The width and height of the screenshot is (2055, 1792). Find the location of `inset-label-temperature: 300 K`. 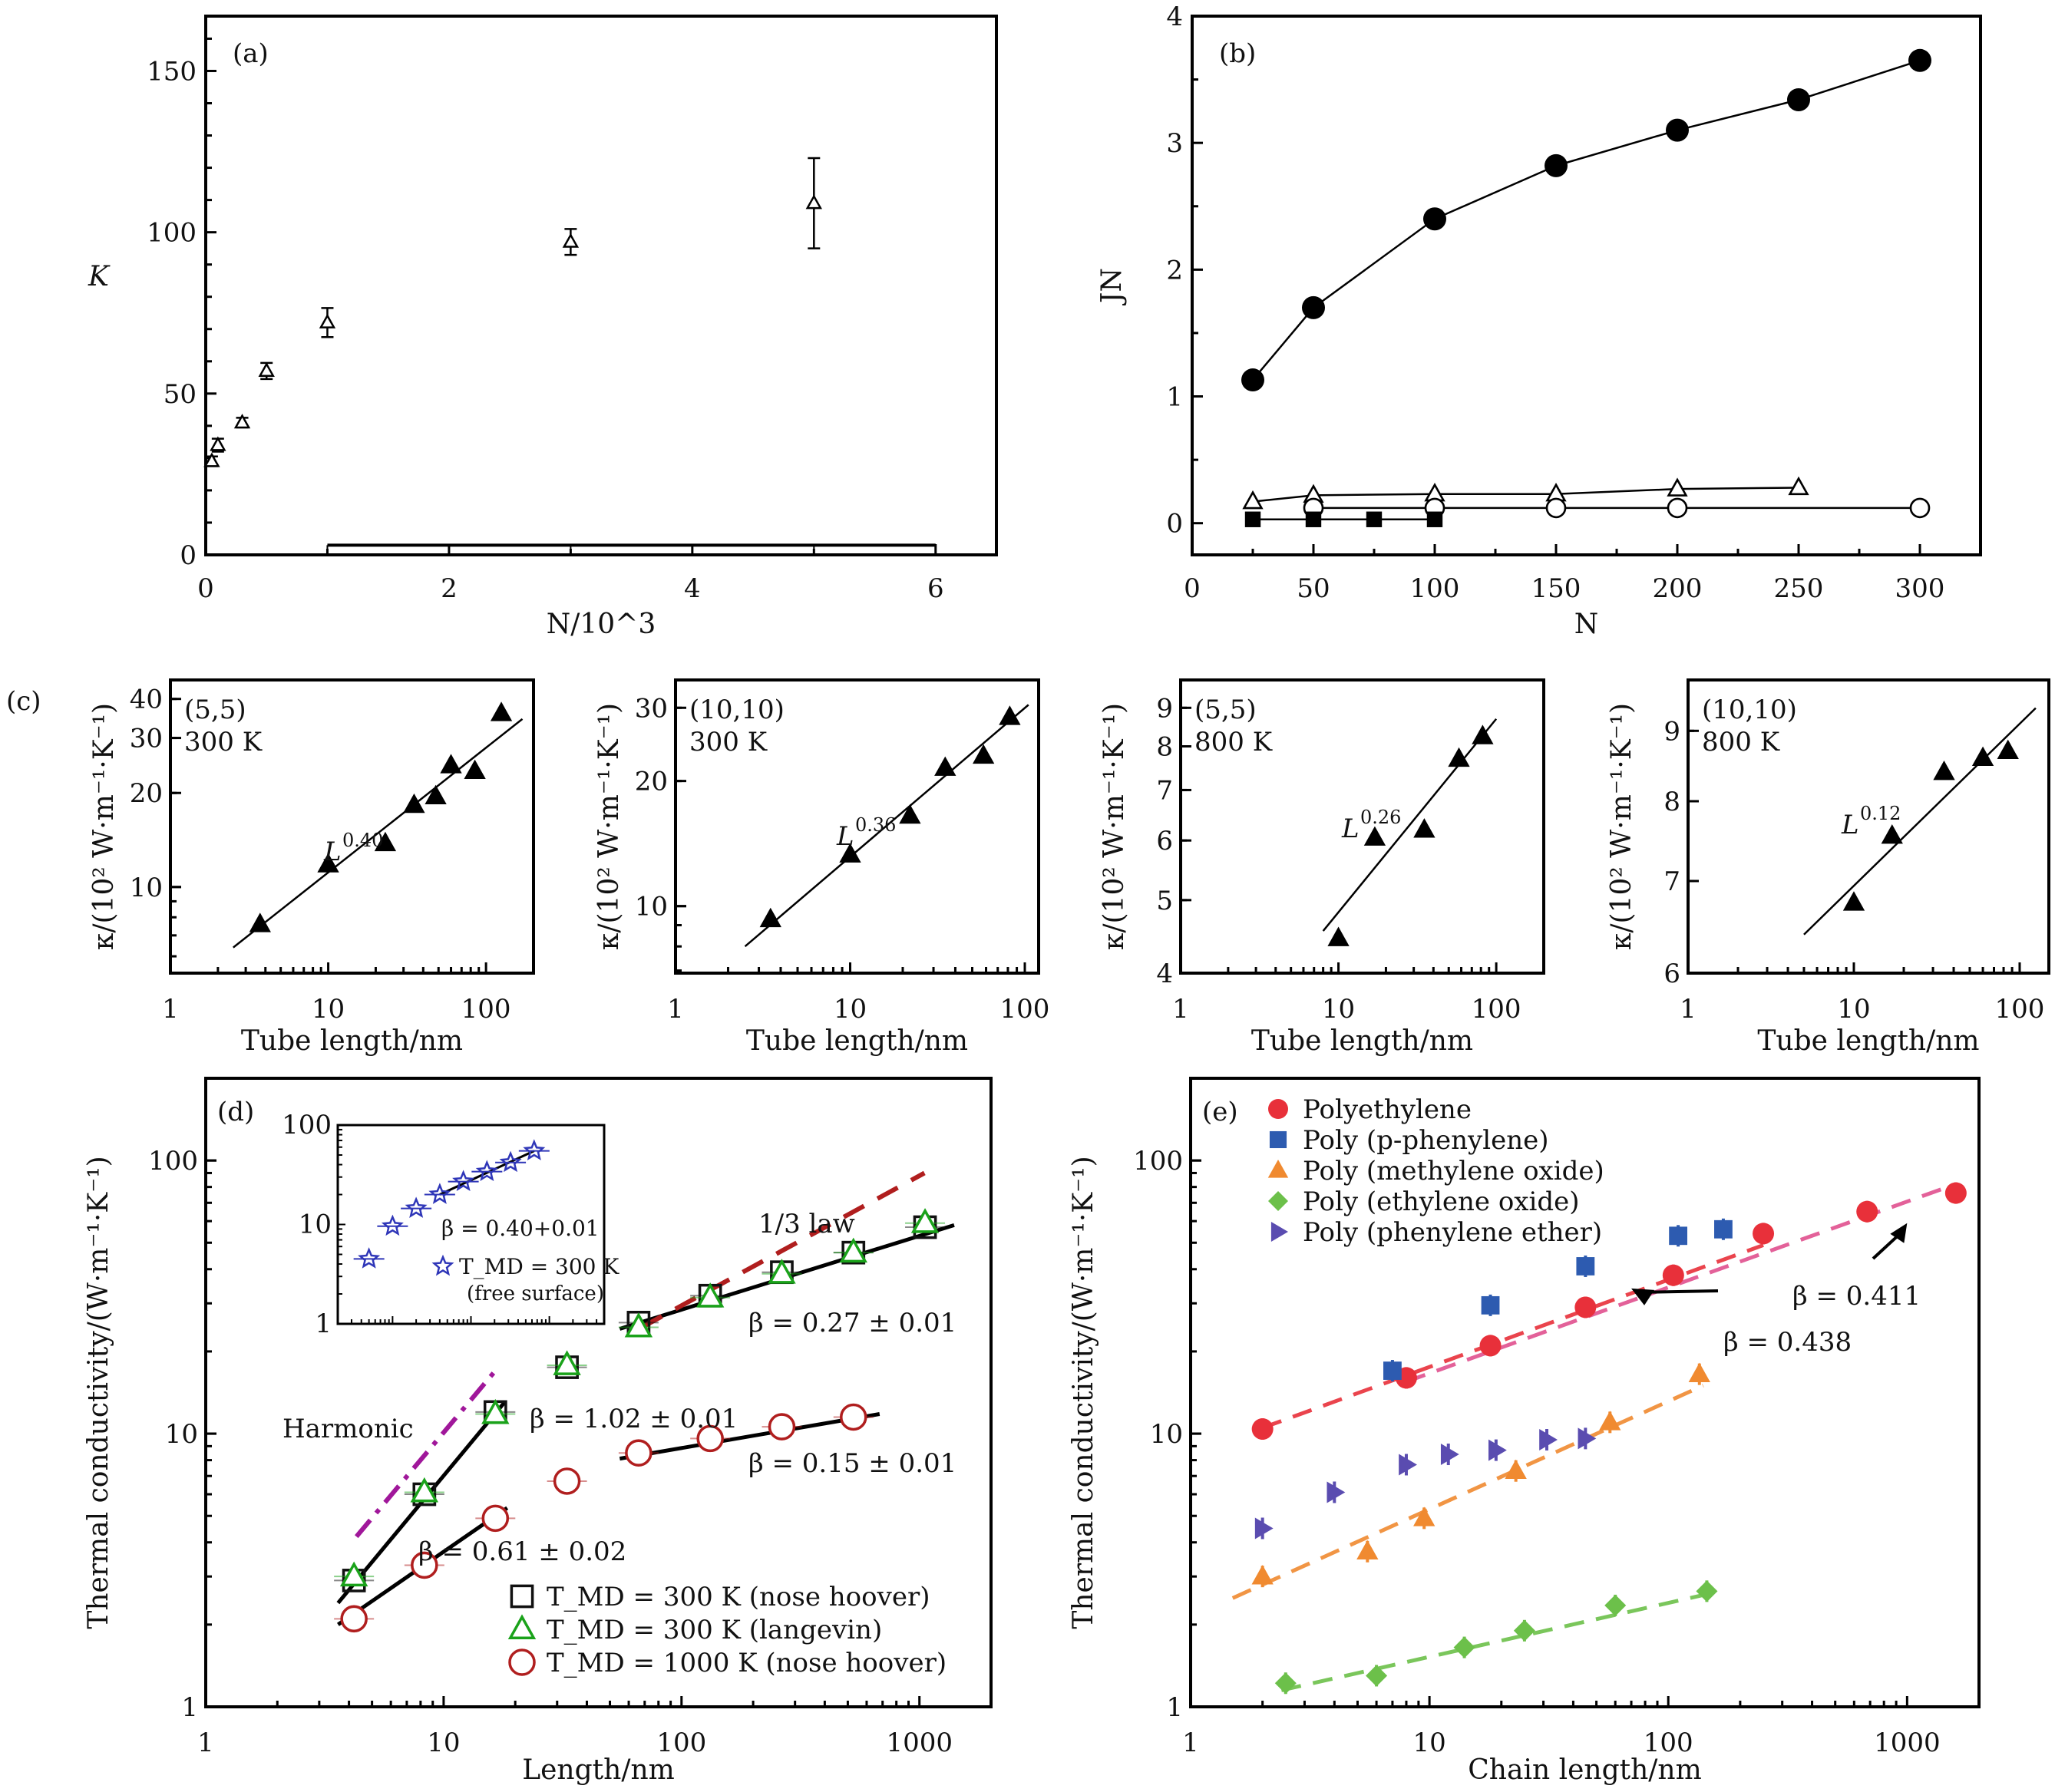

inset-label-temperature: 300 K is located at coordinates (728, 742).